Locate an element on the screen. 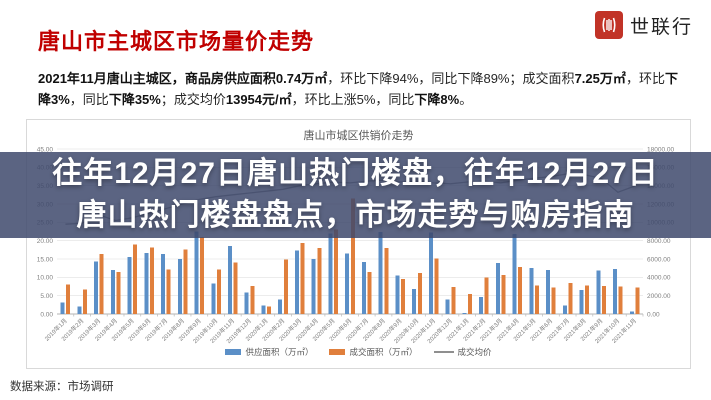 The image size is (711, 400). right-axis-label: 6000.00 is located at coordinates (659, 259).